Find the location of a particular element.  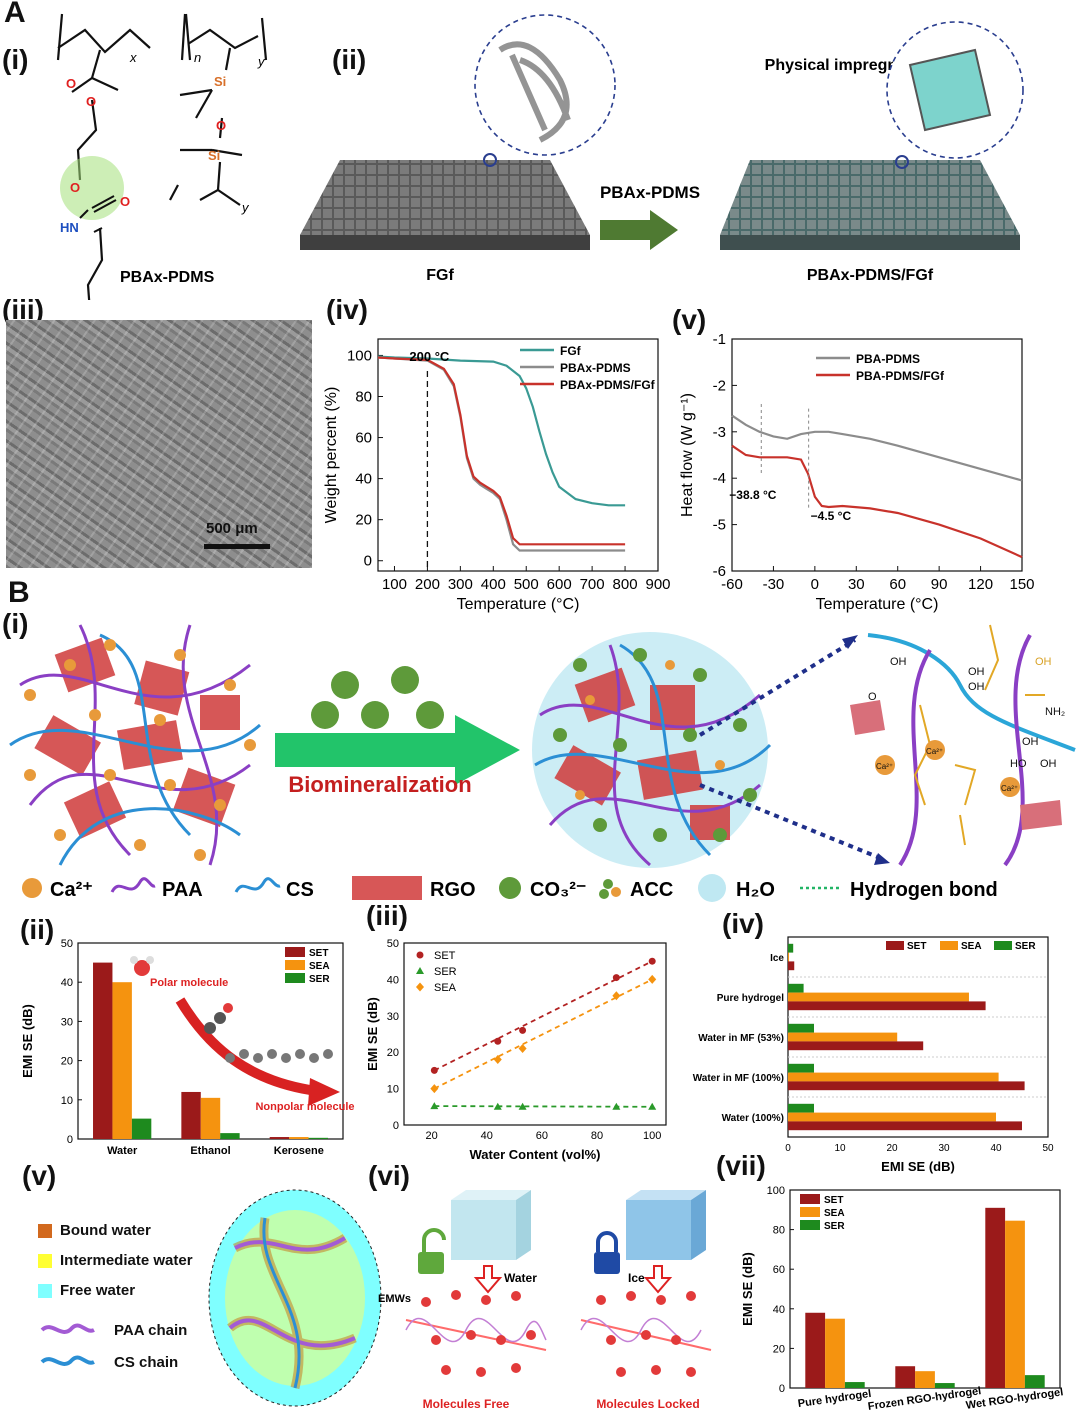

legend-paa-chain: PAA chain is located at coordinates (151, 1330).